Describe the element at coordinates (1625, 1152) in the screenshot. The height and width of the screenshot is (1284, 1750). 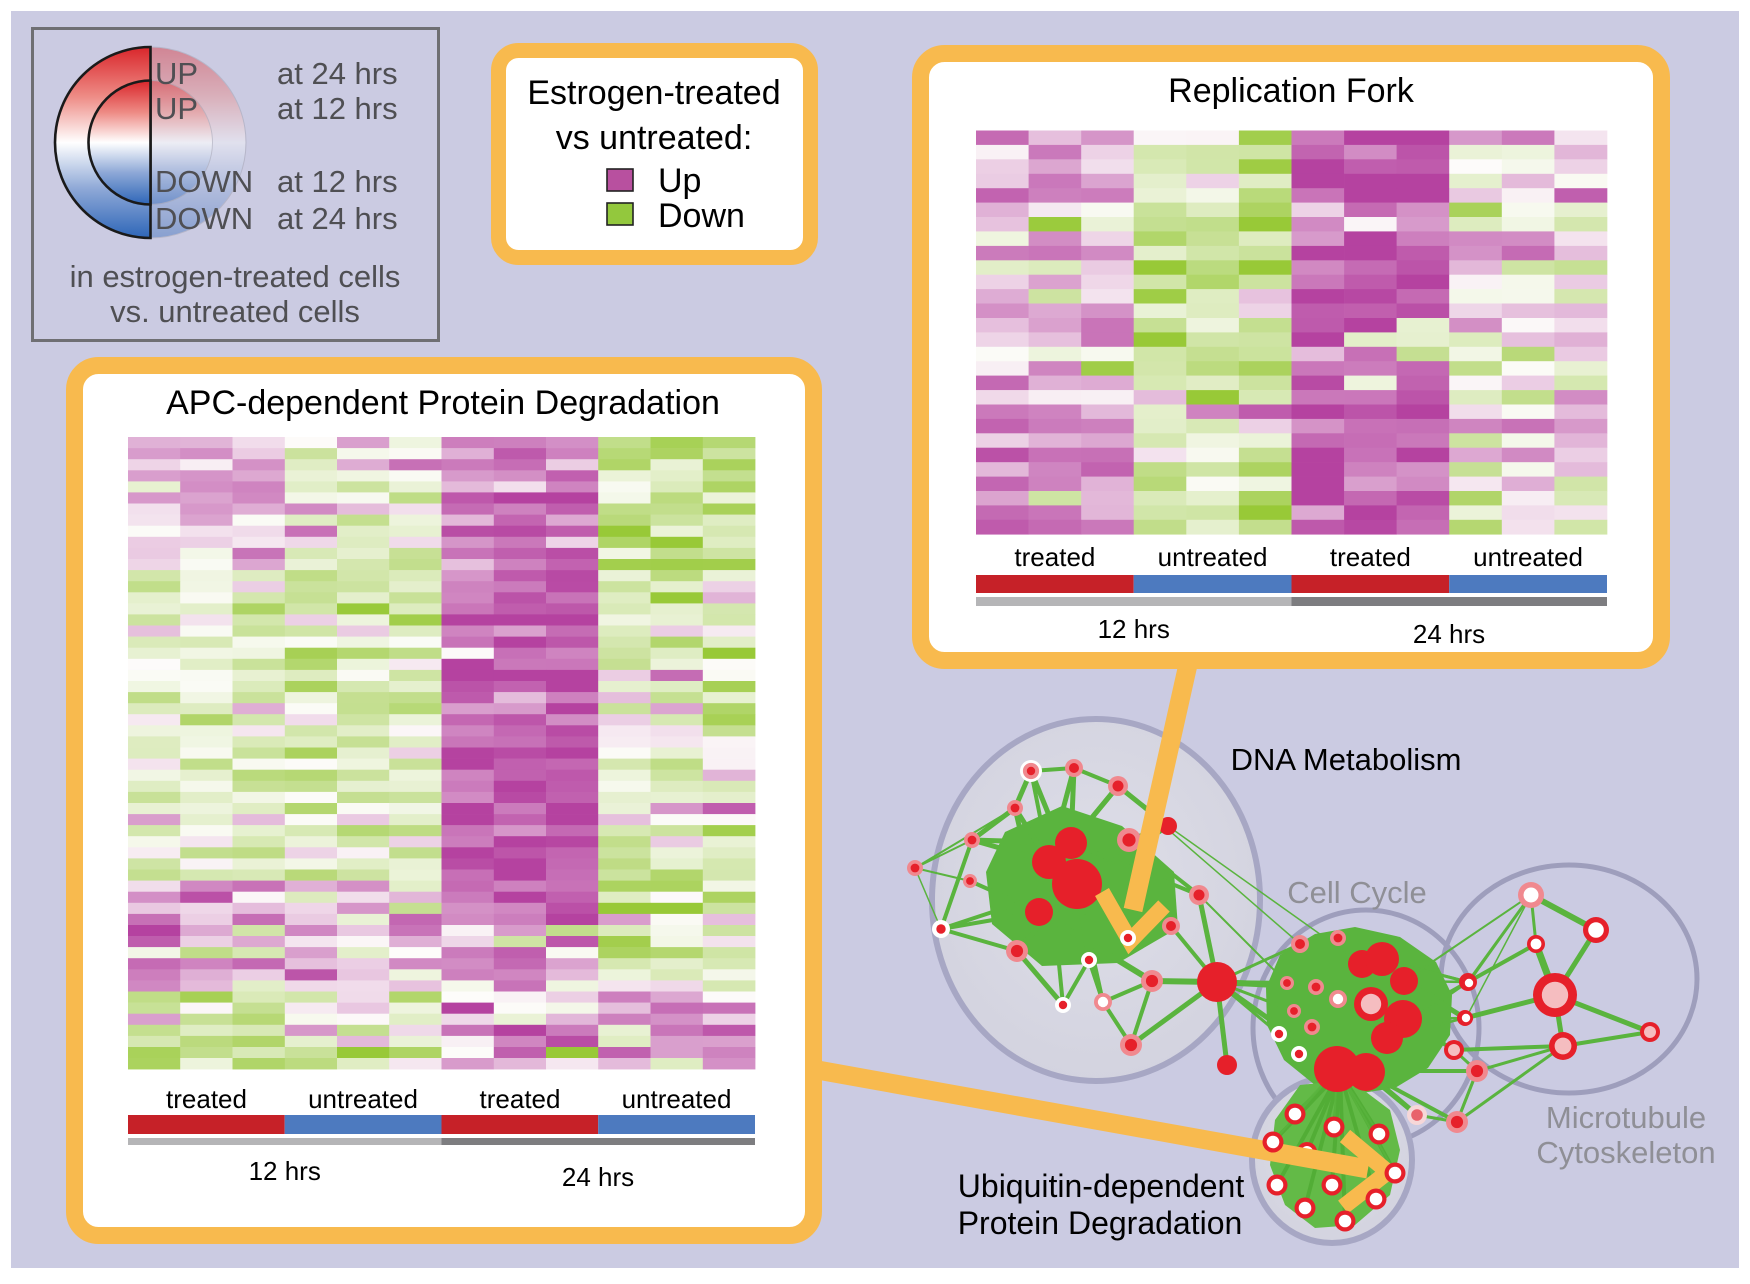
I see `svg-text: Cytoskeleton` at that location.